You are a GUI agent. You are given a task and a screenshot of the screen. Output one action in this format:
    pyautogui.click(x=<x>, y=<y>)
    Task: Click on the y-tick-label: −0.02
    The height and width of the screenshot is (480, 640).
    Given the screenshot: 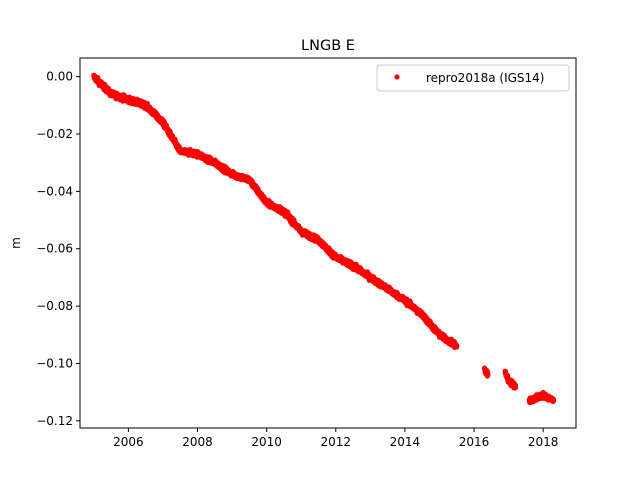 What is the action you would take?
    pyautogui.click(x=54, y=134)
    